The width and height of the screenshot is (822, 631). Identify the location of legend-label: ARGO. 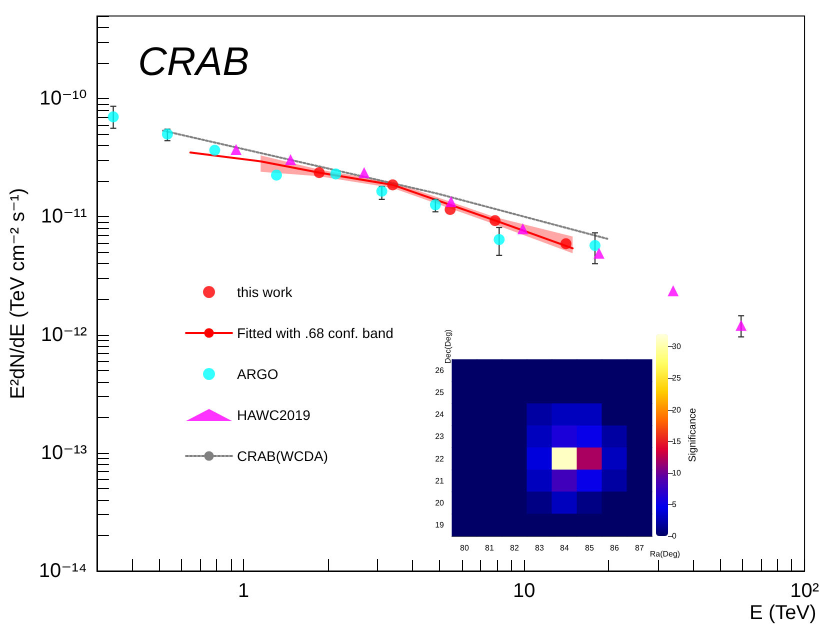
(257, 374).